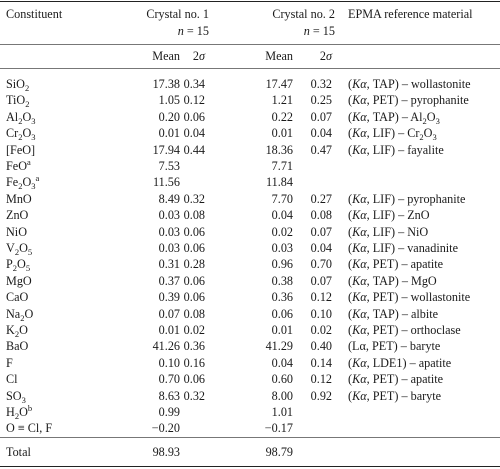 The height and width of the screenshot is (469, 500). I want to click on row-sigma-2: 0.02, so click(321, 330).